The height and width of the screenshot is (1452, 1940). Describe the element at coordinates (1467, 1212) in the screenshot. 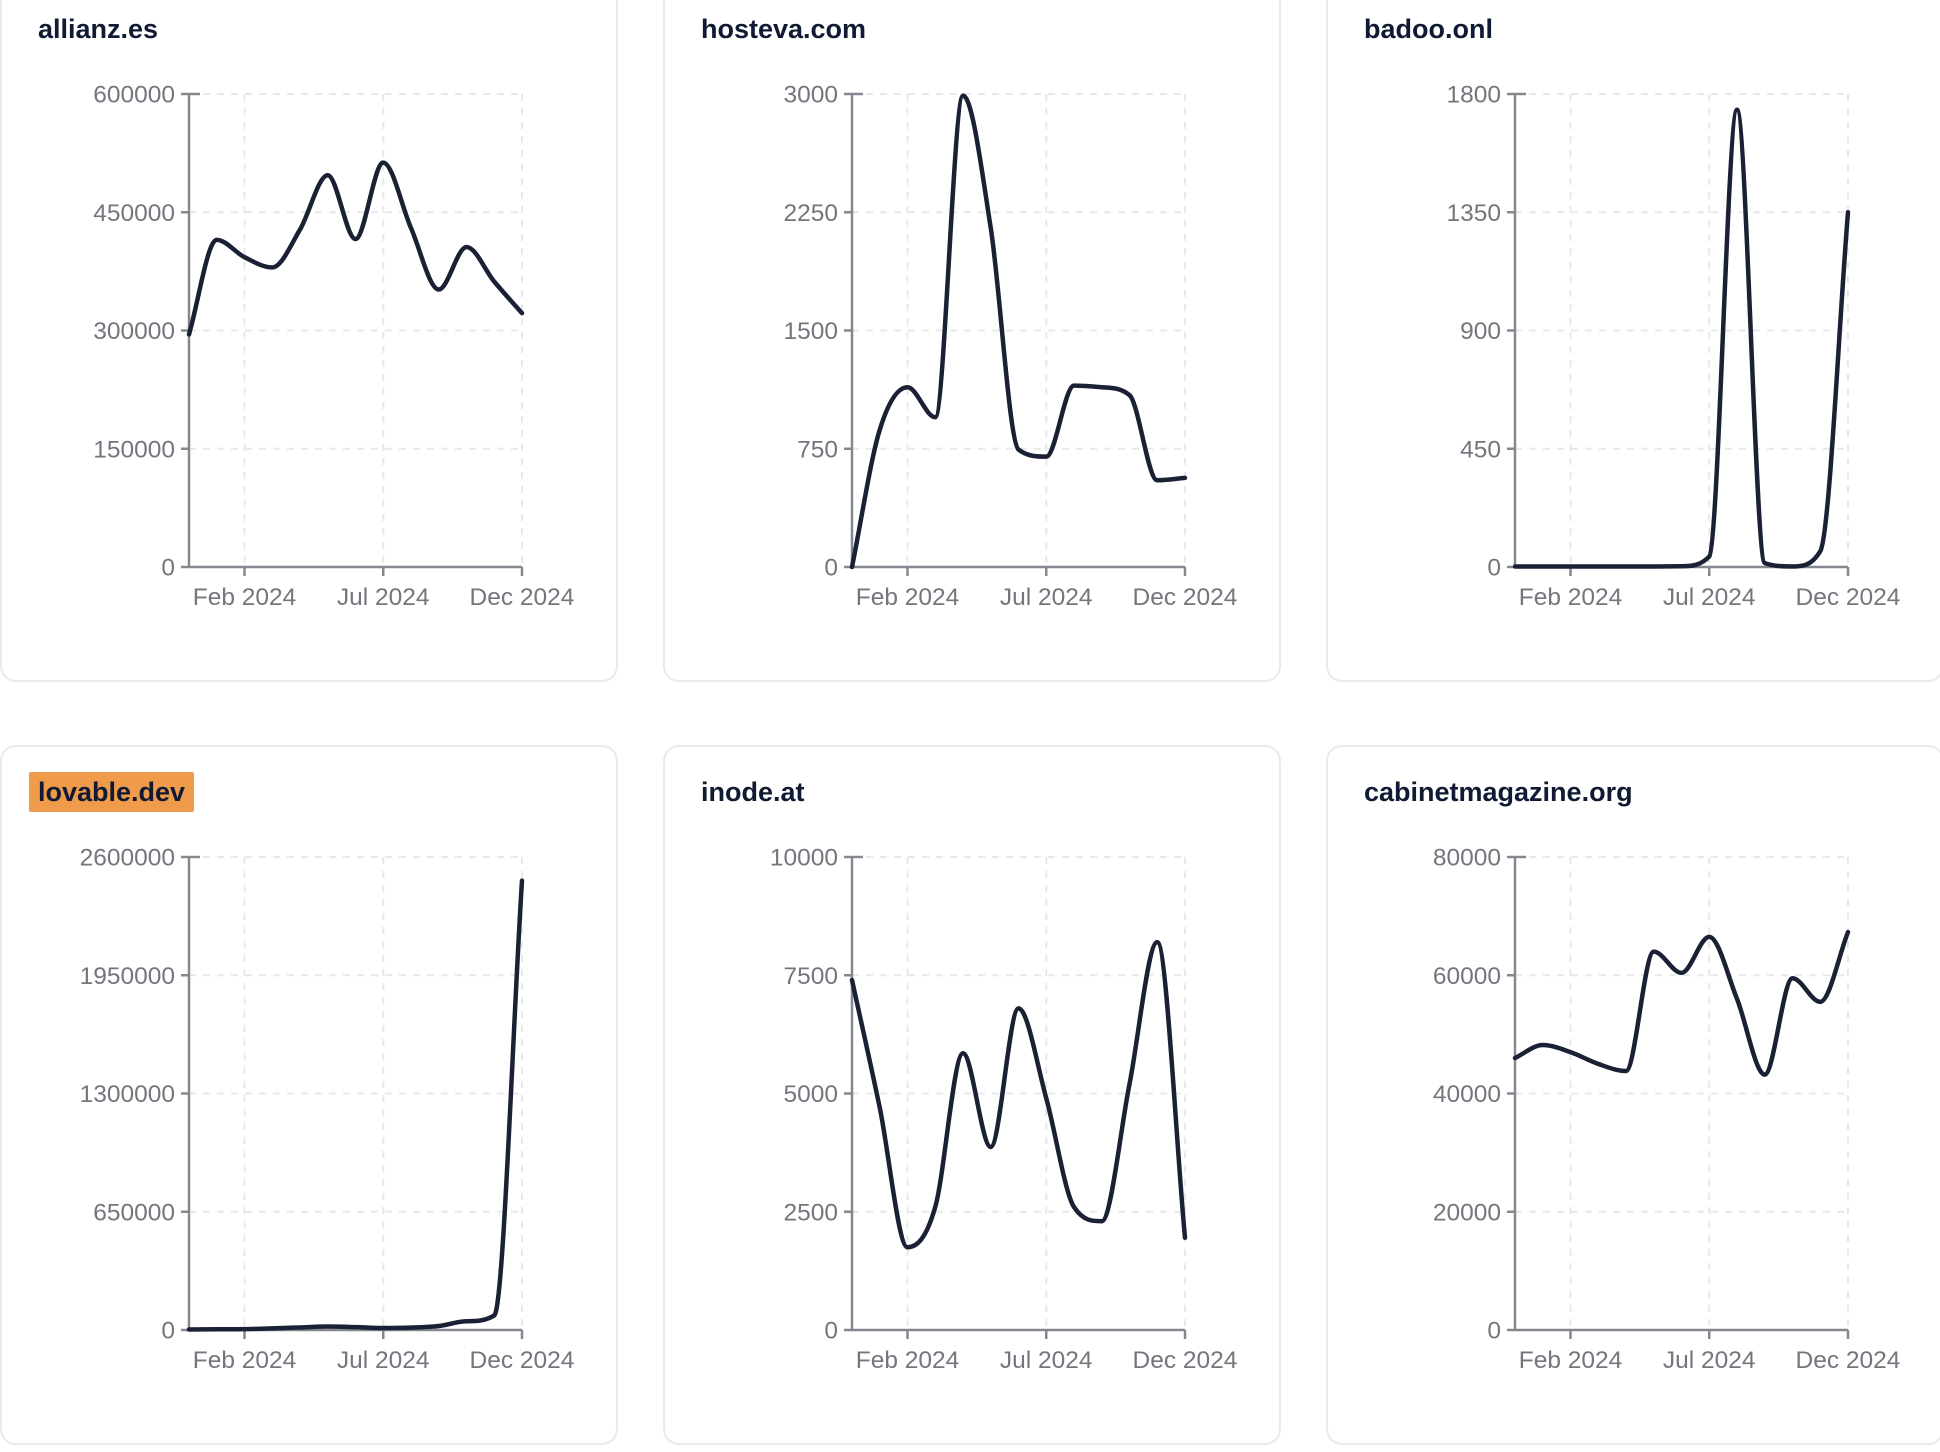

I see `svg-text: 20000` at that location.